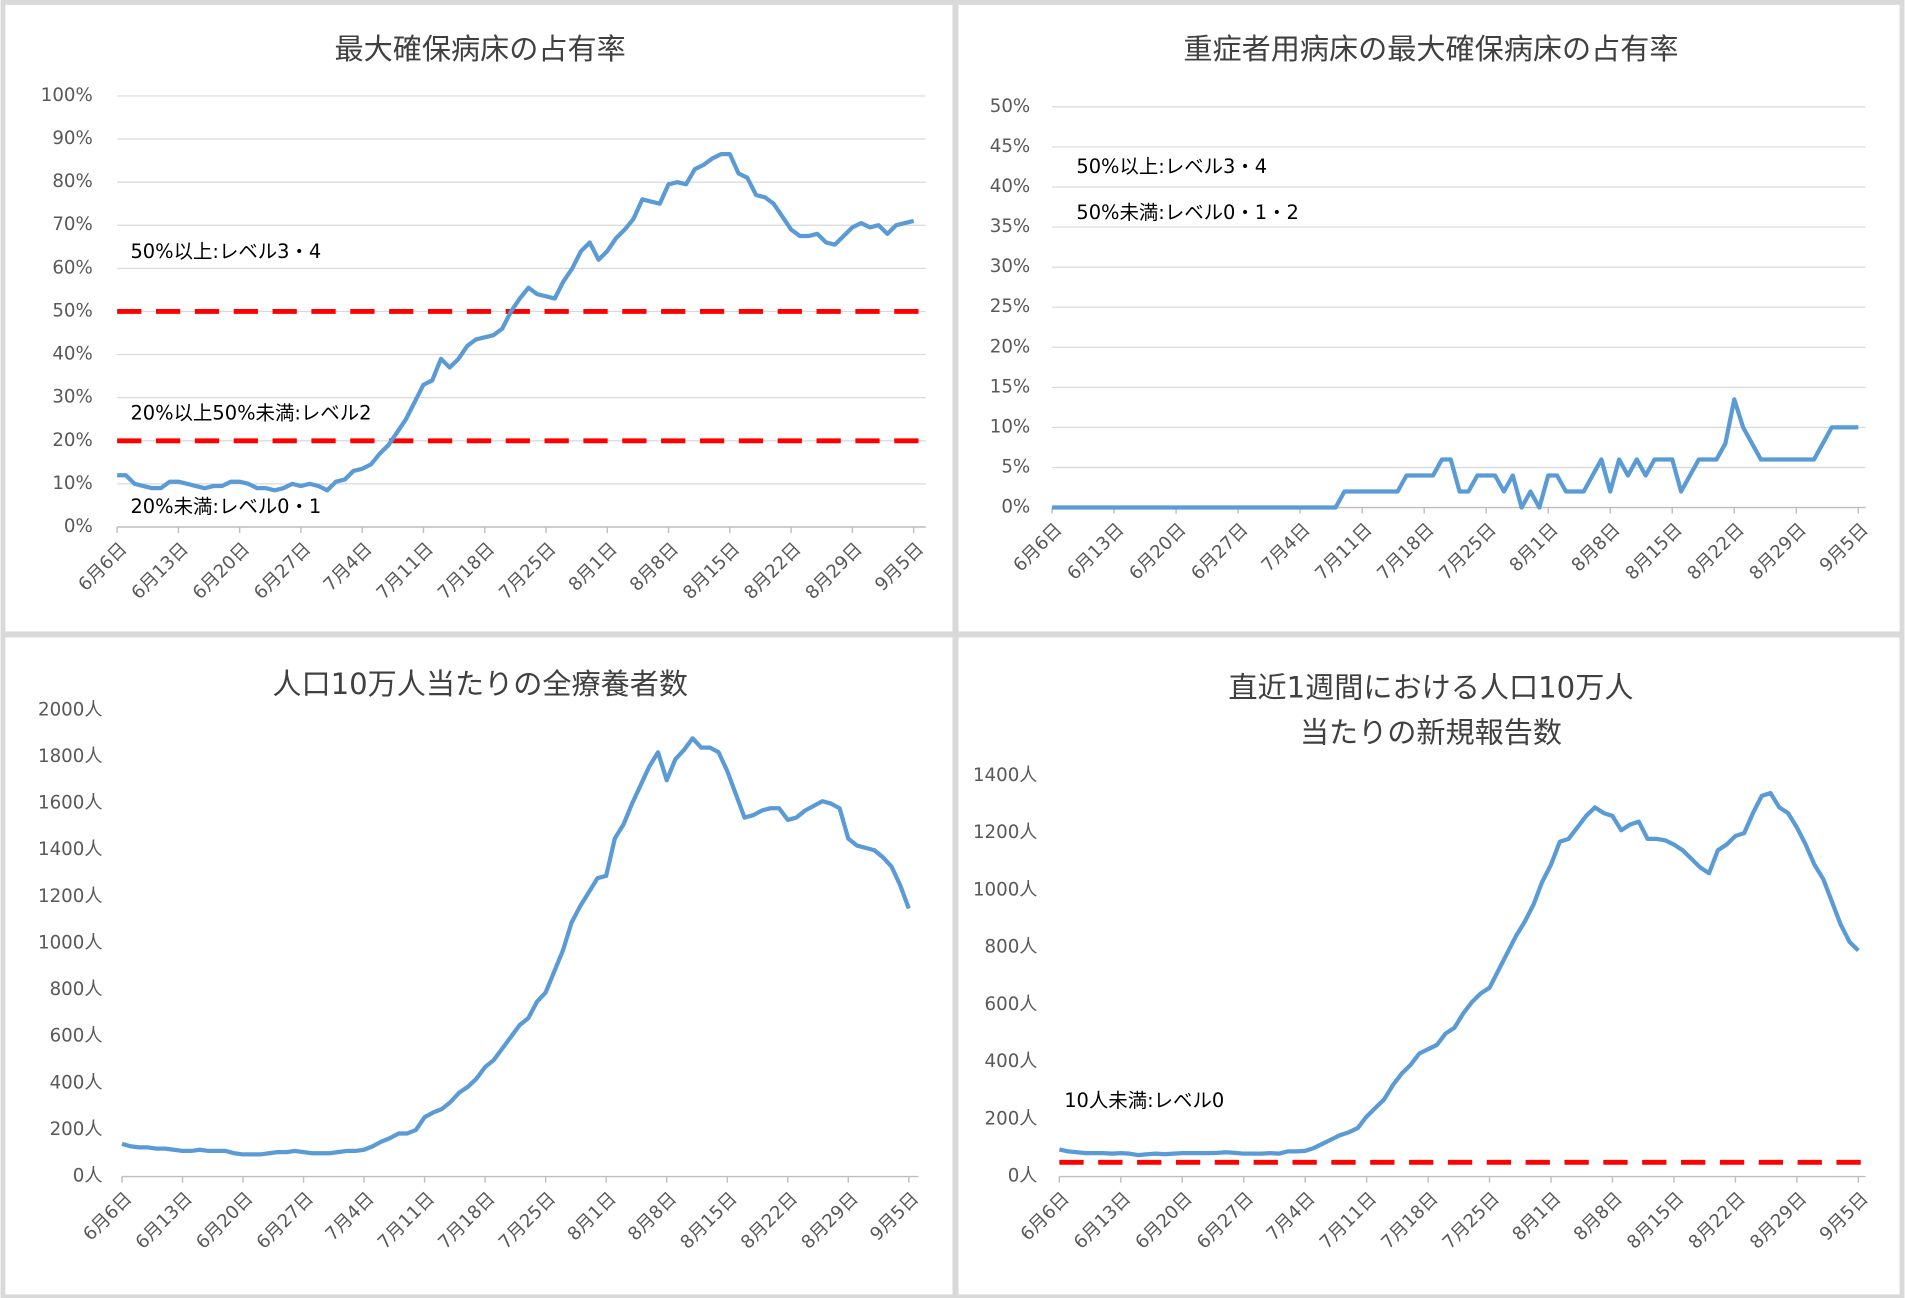 Image resolution: width=1905 pixels, height=1298 pixels. I want to click on annotation: 20%以上50%未満:レベル2, so click(250, 413).